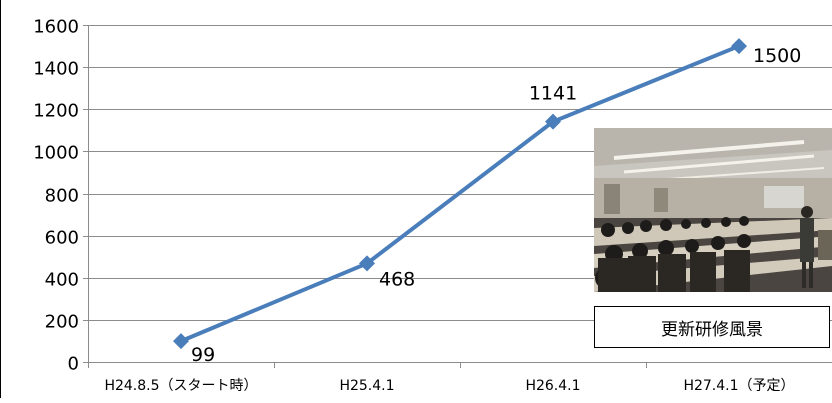 The height and width of the screenshot is (403, 832). Describe the element at coordinates (712, 327) in the screenshot. I see `photo-caption: 更新研修風景` at that location.